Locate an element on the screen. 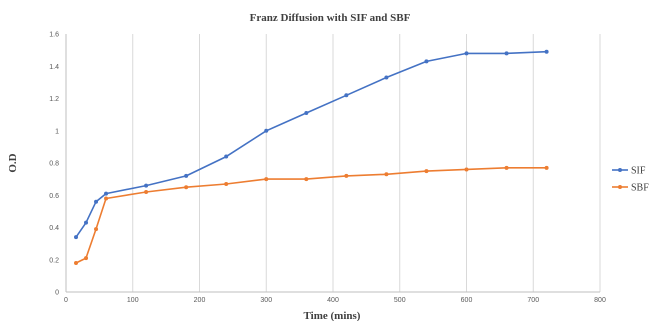 The image size is (654, 326). x-tick-label: 400 is located at coordinates (333, 300).